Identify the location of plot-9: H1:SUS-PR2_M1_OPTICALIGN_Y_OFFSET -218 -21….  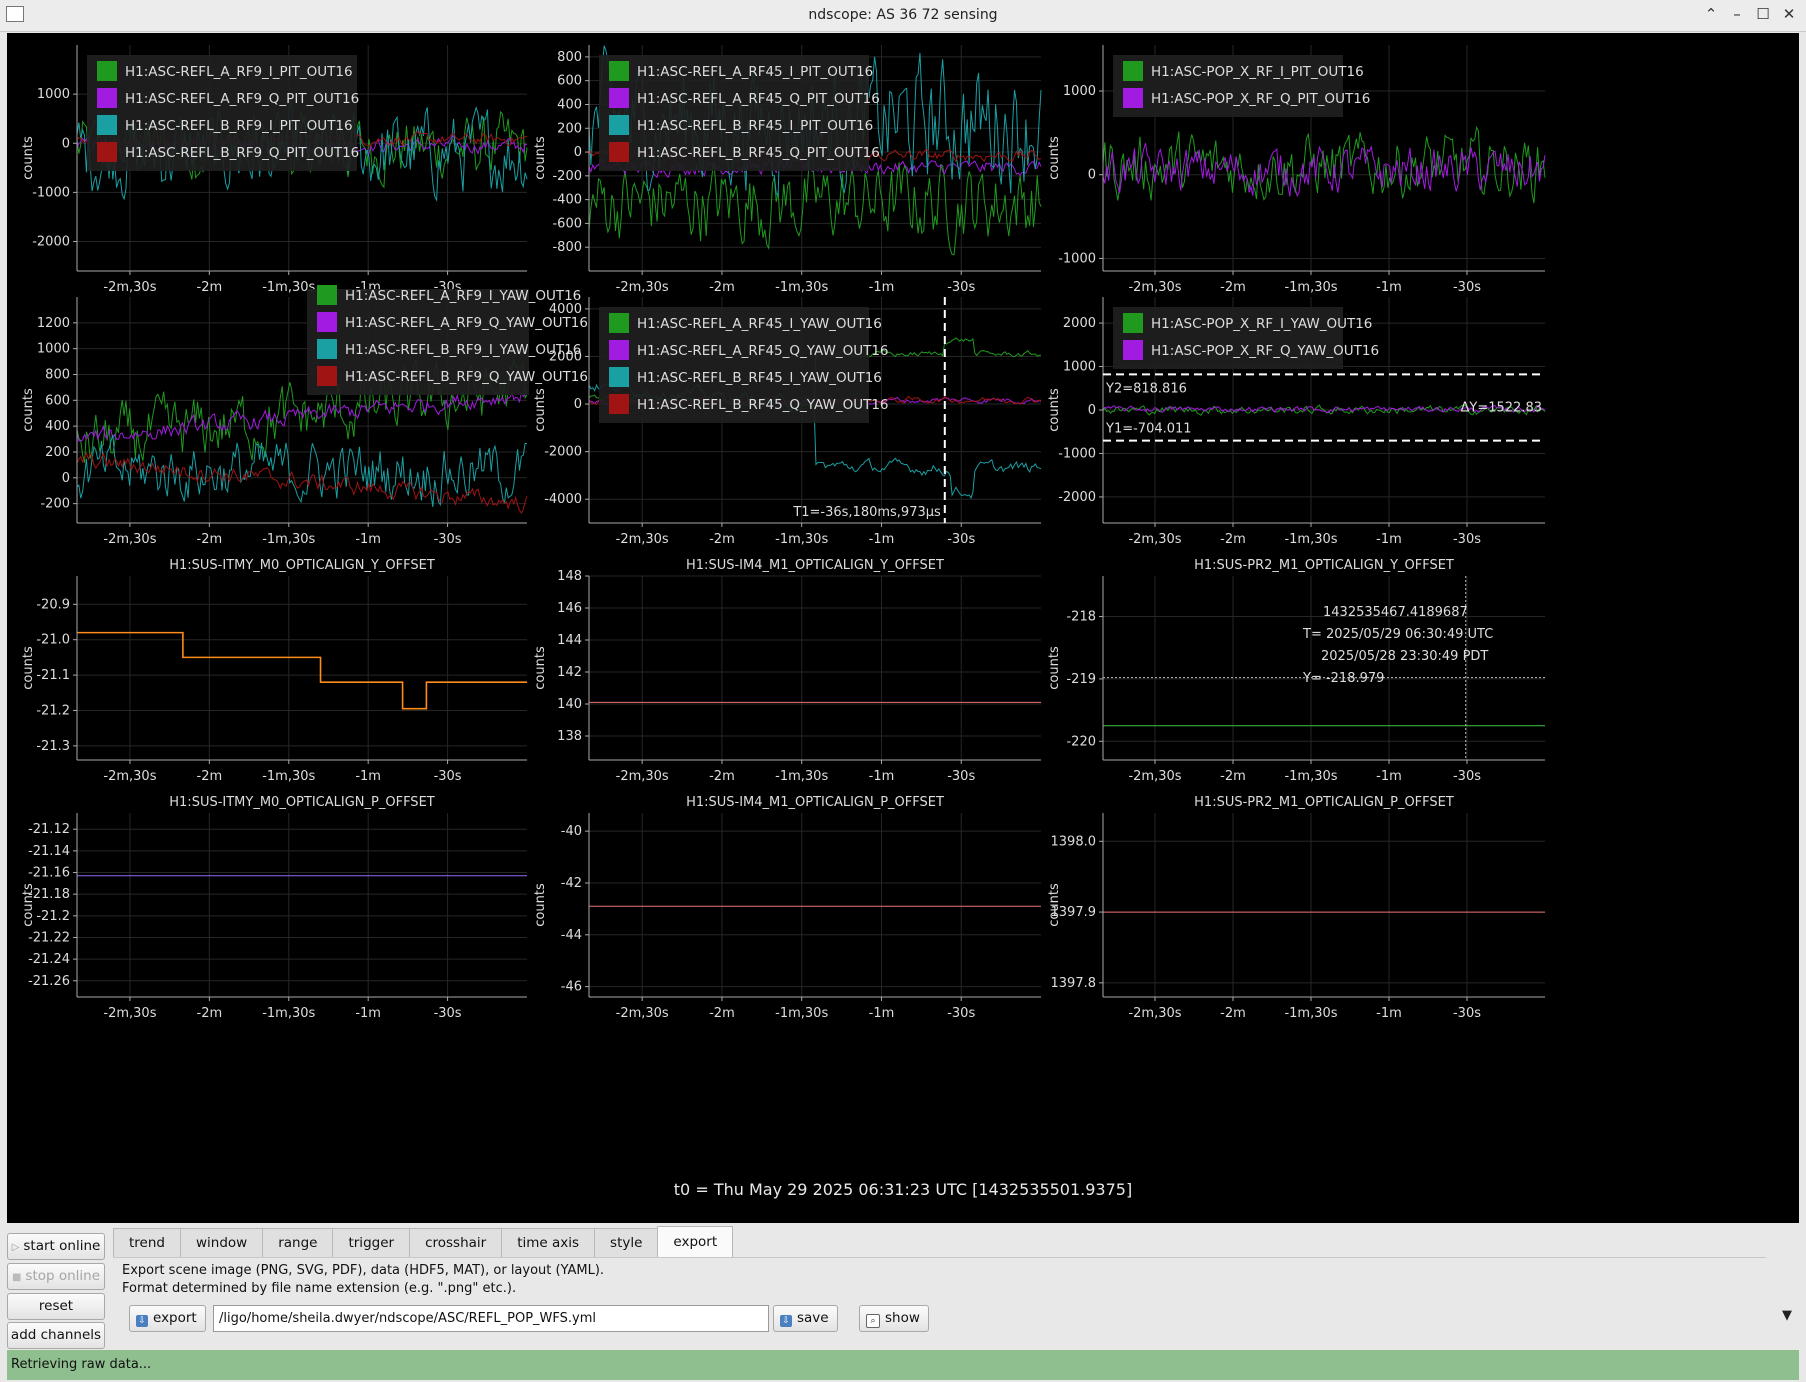
(1296, 671).